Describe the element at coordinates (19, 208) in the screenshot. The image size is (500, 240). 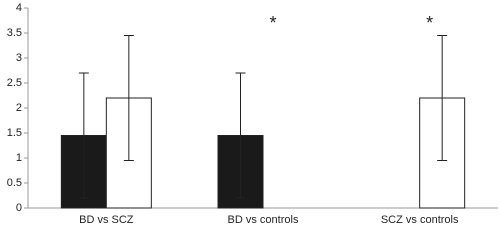
I see `y-tick-label: 0` at that location.